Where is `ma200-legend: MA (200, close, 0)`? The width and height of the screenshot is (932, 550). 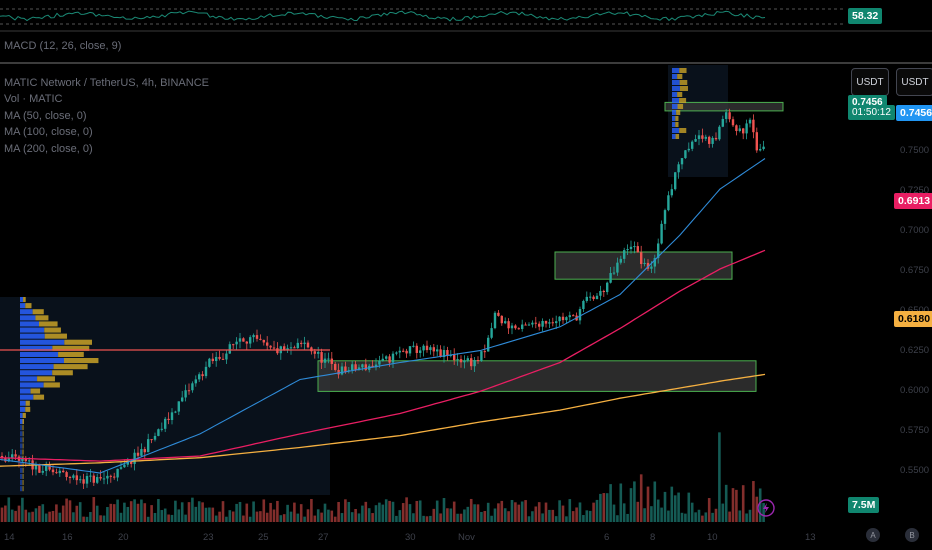 ma200-legend: MA (200, close, 0) is located at coordinates (48, 149).